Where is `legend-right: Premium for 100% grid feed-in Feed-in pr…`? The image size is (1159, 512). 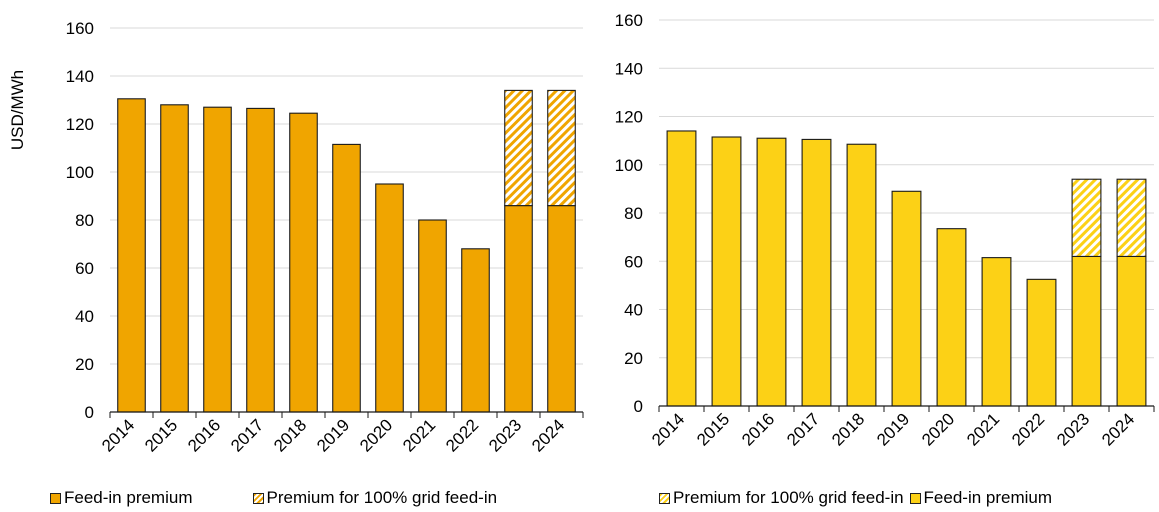 legend-right: Premium for 100% grid feed-in Feed-in pr… is located at coordinates (855, 498).